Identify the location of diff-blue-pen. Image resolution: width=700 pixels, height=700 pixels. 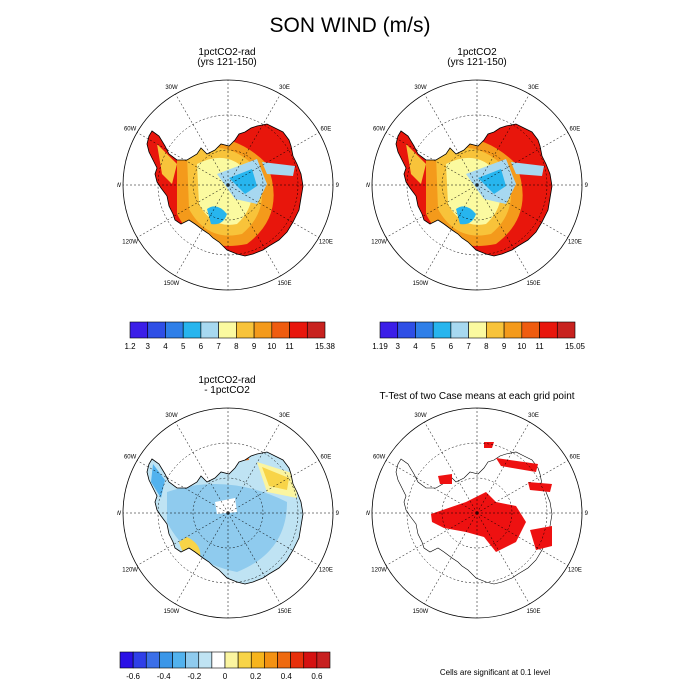
(158, 481).